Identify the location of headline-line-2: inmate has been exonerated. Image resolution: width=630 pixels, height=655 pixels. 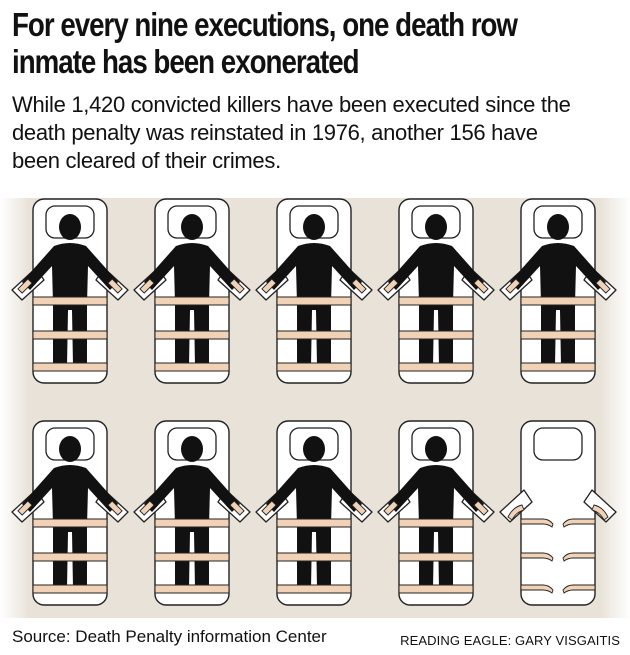
(186, 61).